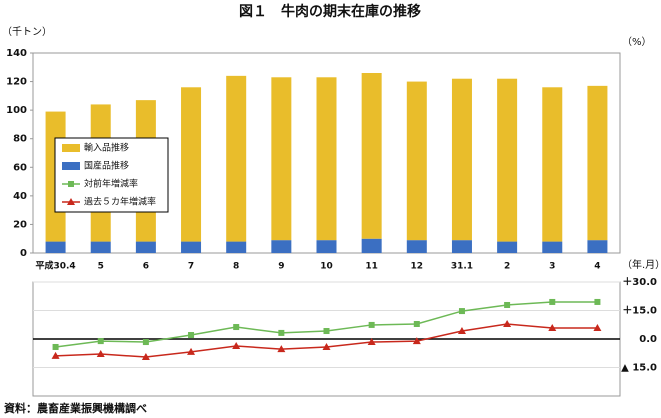 This screenshot has height=418, width=661. What do you see at coordinates (20, 224) in the screenshot?
I see `y-tick-label: 20` at bounding box center [20, 224].